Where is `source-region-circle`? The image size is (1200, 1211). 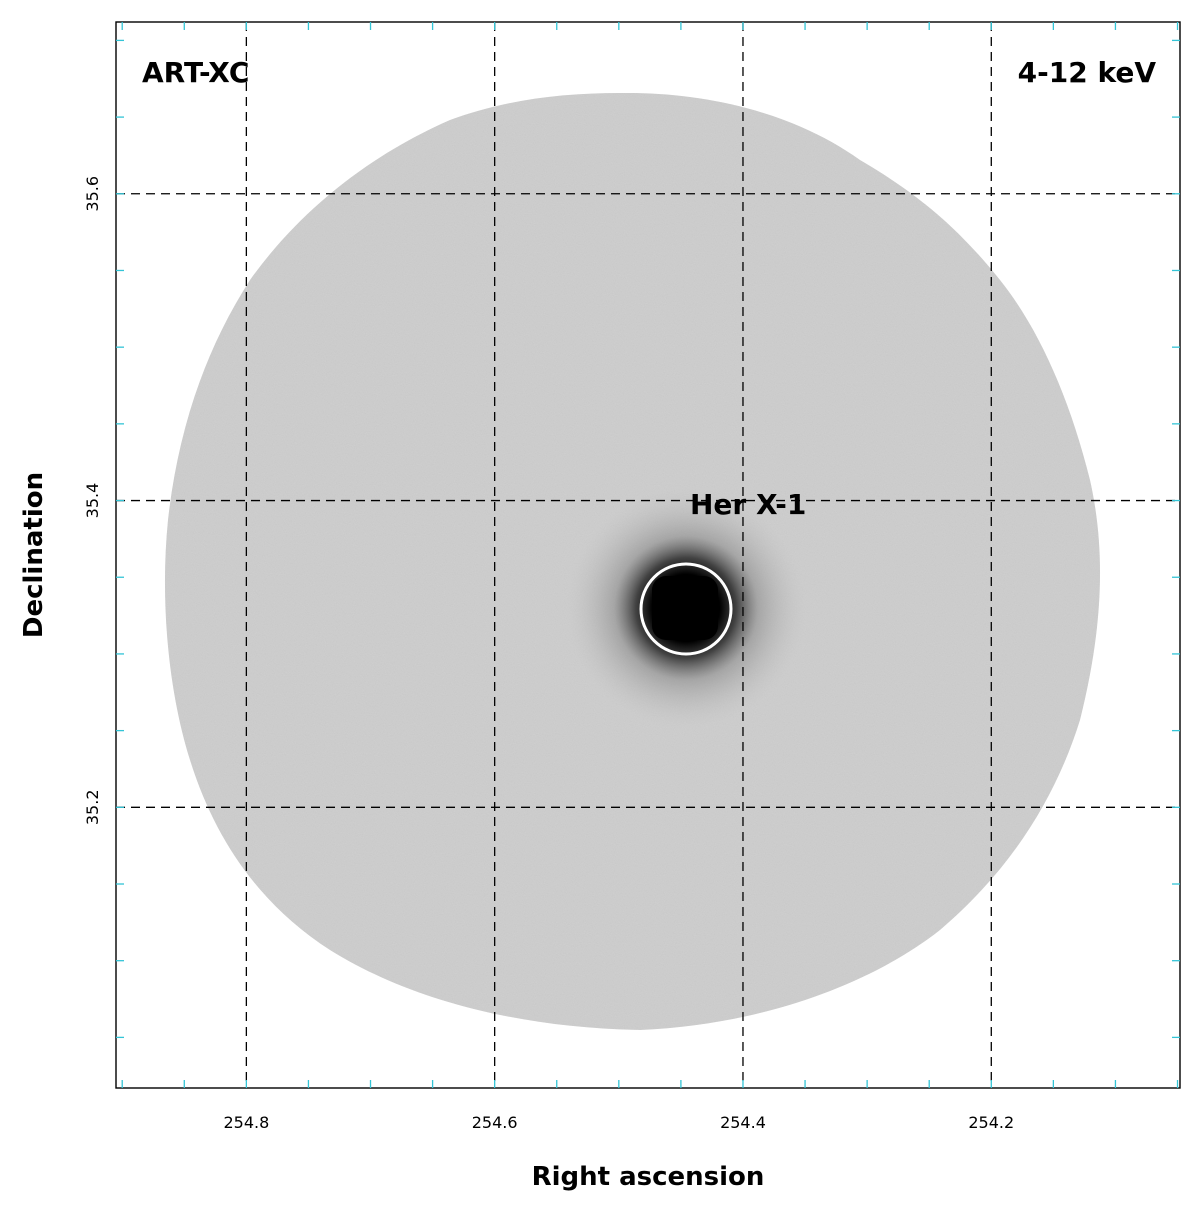 source-region-circle is located at coordinates (686, 609).